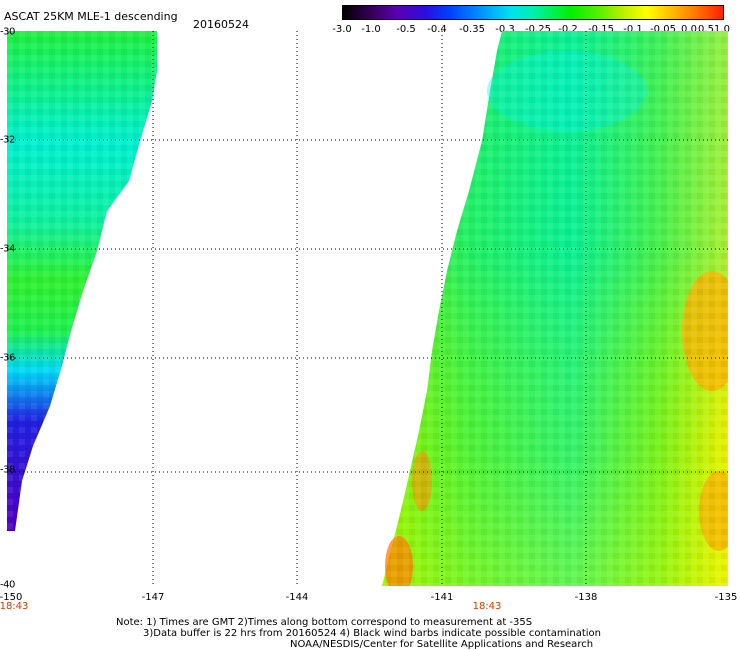  Describe the element at coordinates (706, 29) in the screenshot. I see `colorbar-tick: 0.5` at that location.